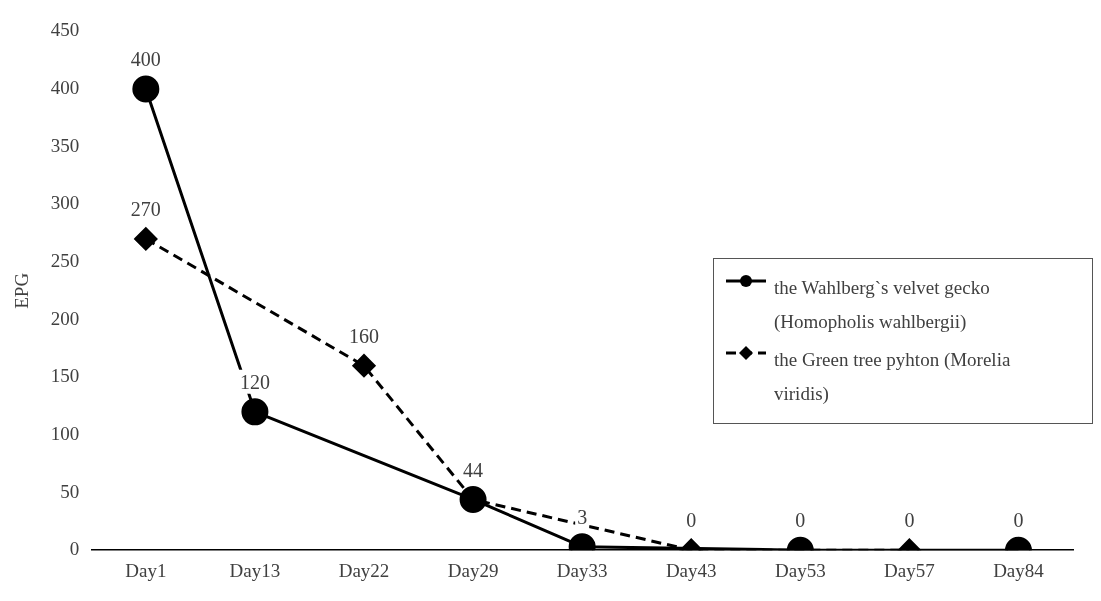 The image size is (1101, 601). I want to click on y-tick-label: 300, so click(65, 203).